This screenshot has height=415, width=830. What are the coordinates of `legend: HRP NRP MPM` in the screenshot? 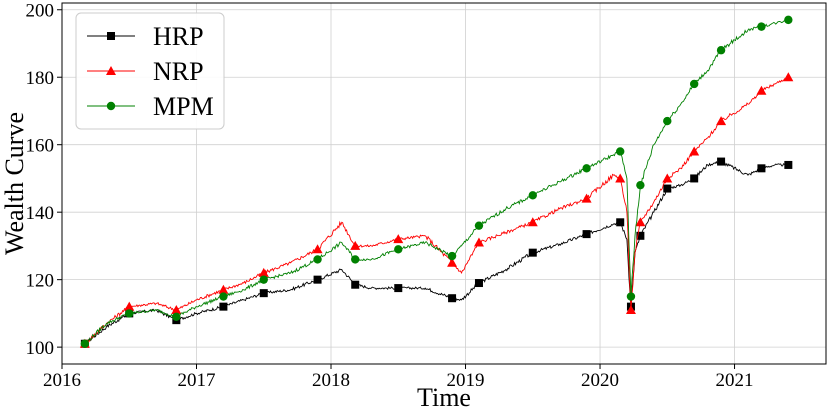 It's located at (150, 71).